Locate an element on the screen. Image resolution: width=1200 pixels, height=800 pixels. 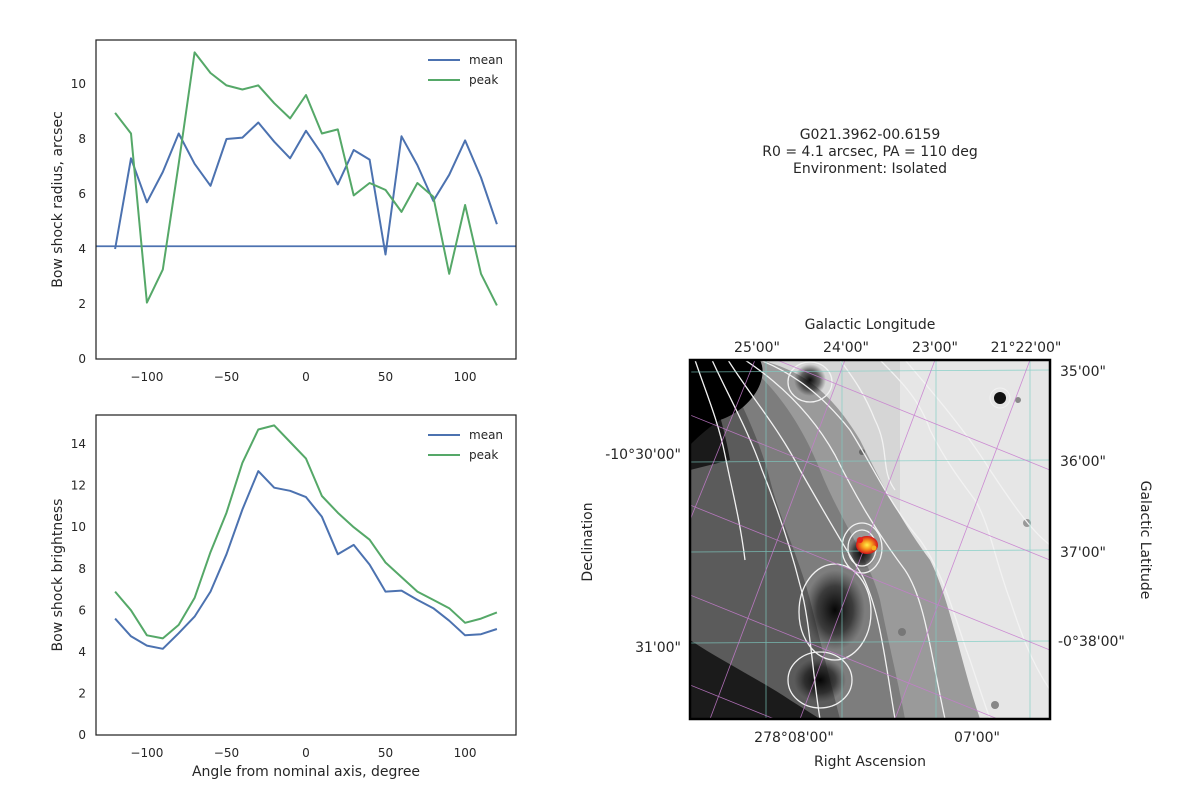
sky-top-tick: 21°22'00" is located at coordinates (1026, 348).